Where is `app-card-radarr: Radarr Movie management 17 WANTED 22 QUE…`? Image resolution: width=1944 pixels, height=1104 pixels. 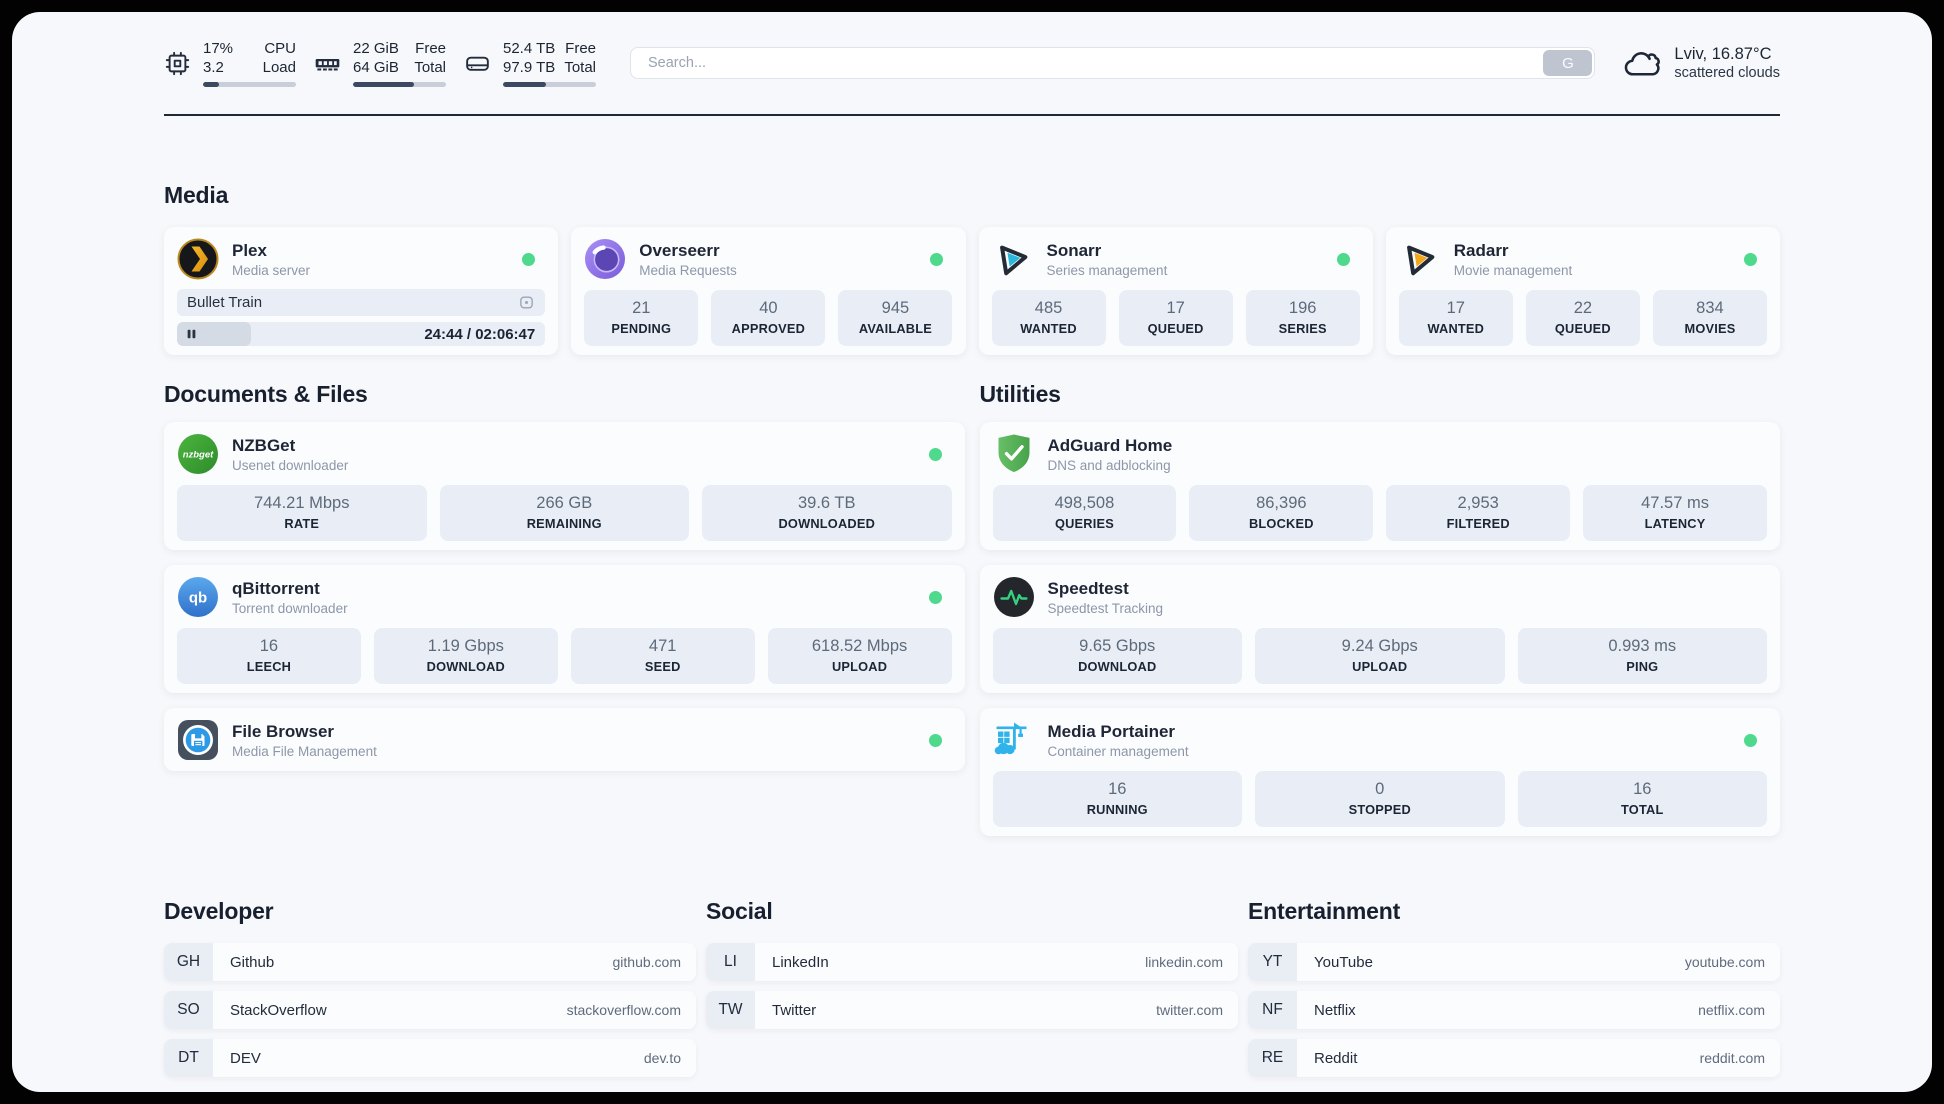
app-card-radarr: Radarr Movie management 17 WANTED 22 QUE… is located at coordinates (1582, 291).